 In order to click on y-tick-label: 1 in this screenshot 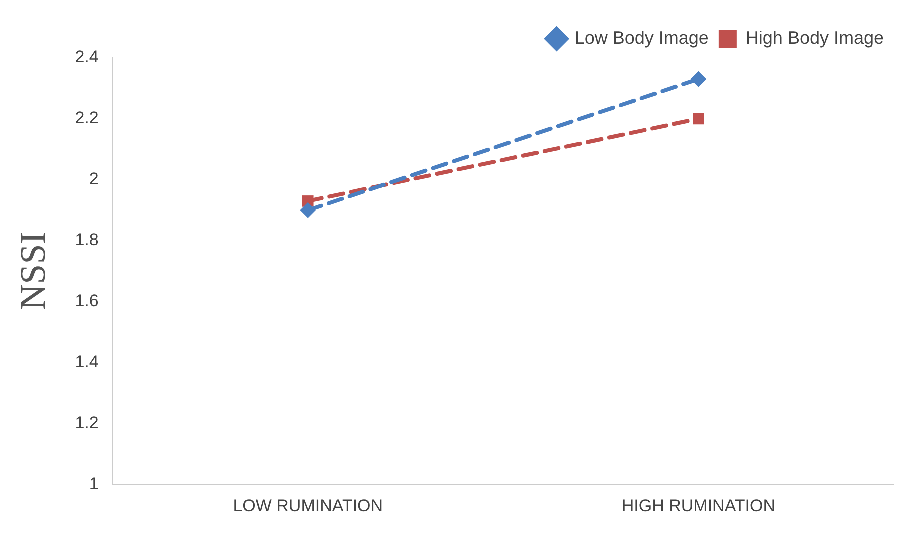, I will do `click(94, 484)`.